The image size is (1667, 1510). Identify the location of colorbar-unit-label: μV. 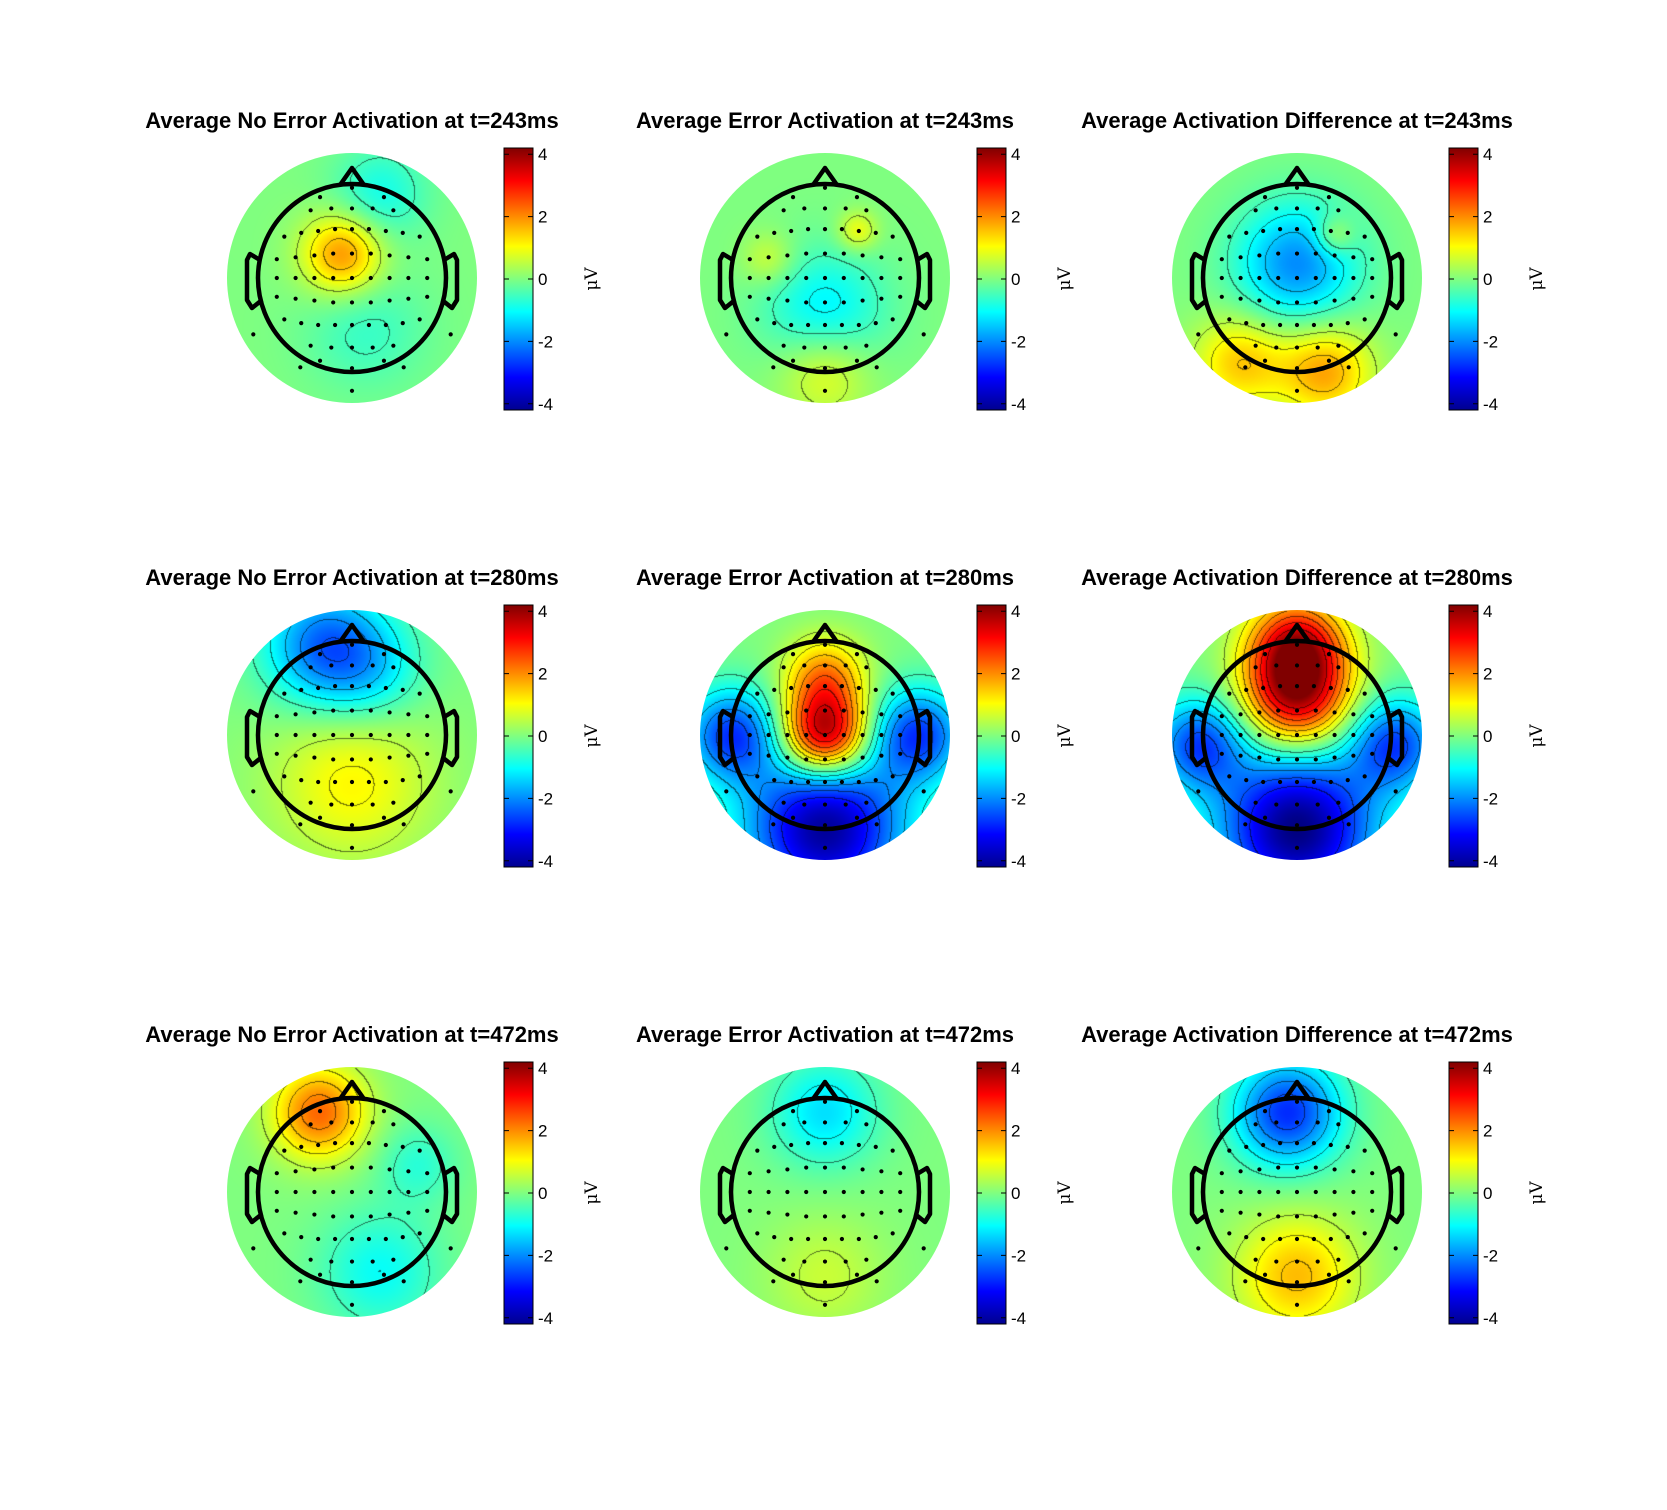
(1537, 279).